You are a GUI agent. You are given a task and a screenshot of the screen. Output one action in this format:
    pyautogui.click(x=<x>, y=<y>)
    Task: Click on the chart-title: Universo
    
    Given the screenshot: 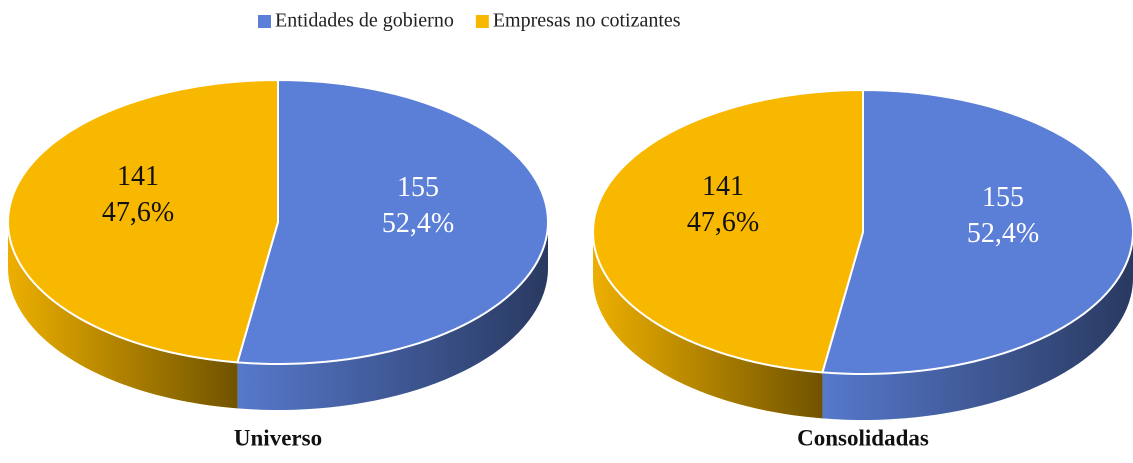 What is the action you would take?
    pyautogui.click(x=278, y=437)
    